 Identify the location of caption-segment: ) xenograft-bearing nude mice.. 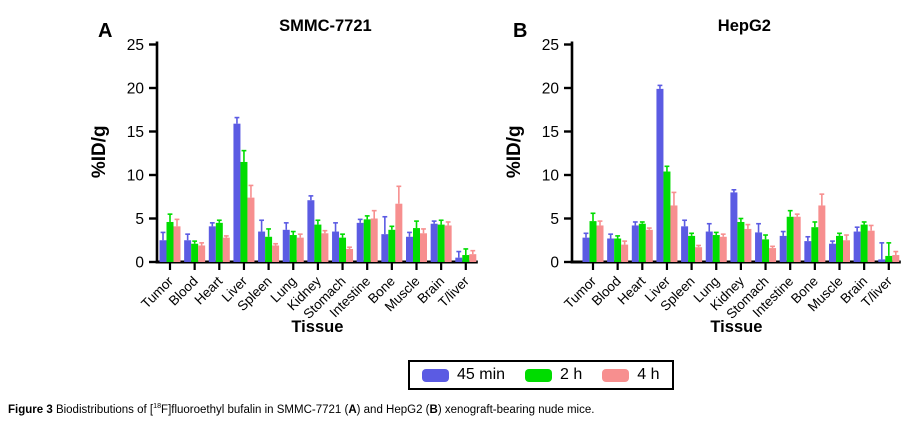
(516, 410).